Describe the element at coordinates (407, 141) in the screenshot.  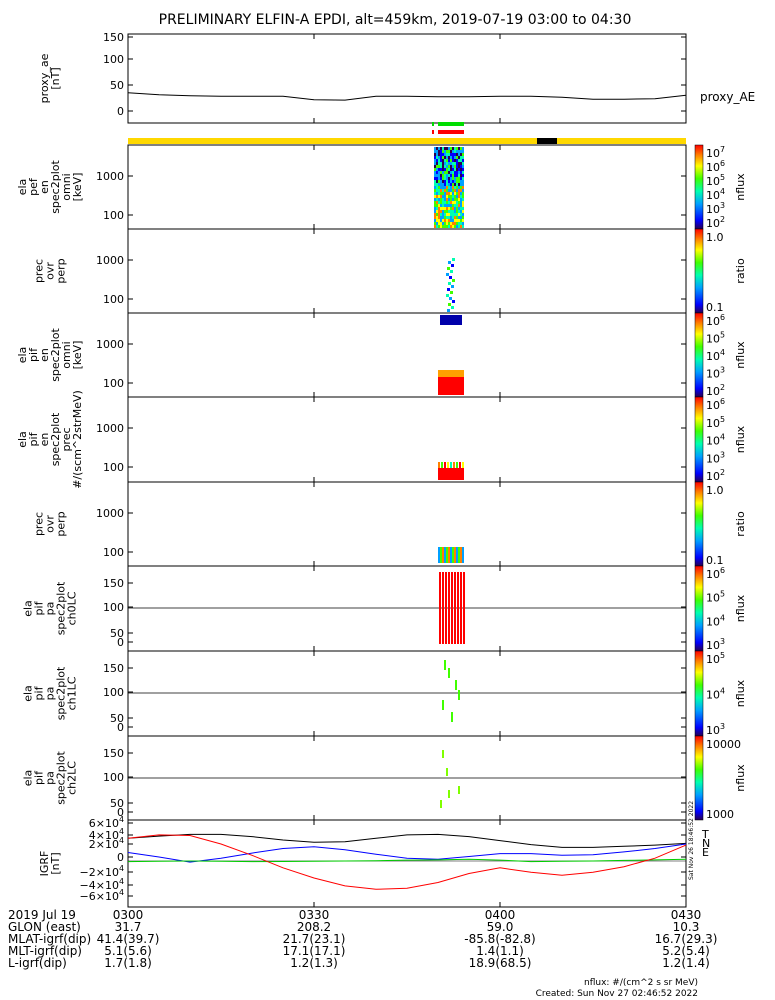
I see `status-bar` at that location.